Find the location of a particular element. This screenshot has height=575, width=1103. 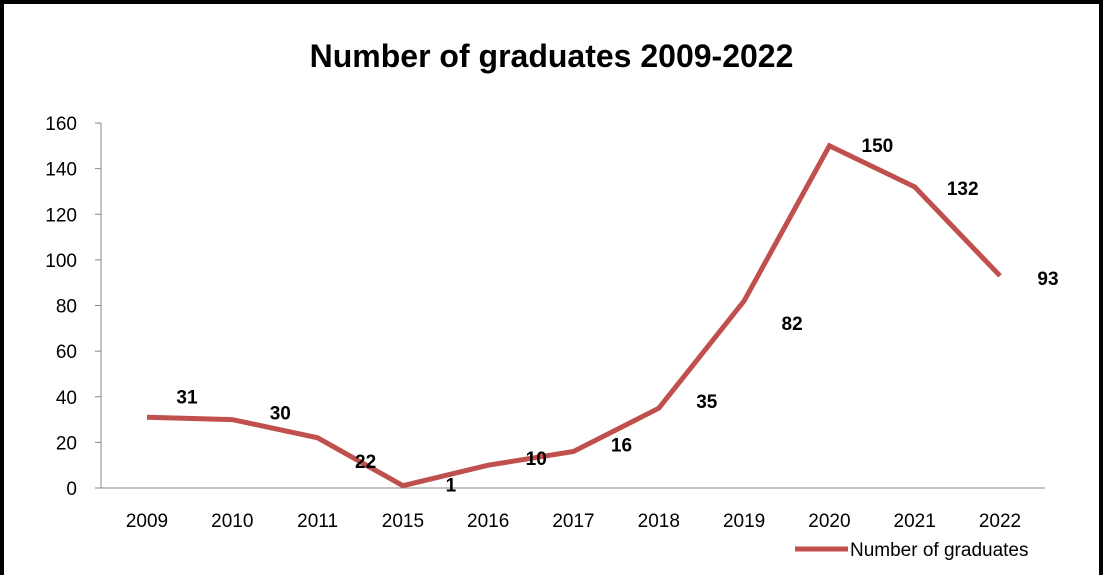

x-tick-label: 2017 is located at coordinates (573, 521).